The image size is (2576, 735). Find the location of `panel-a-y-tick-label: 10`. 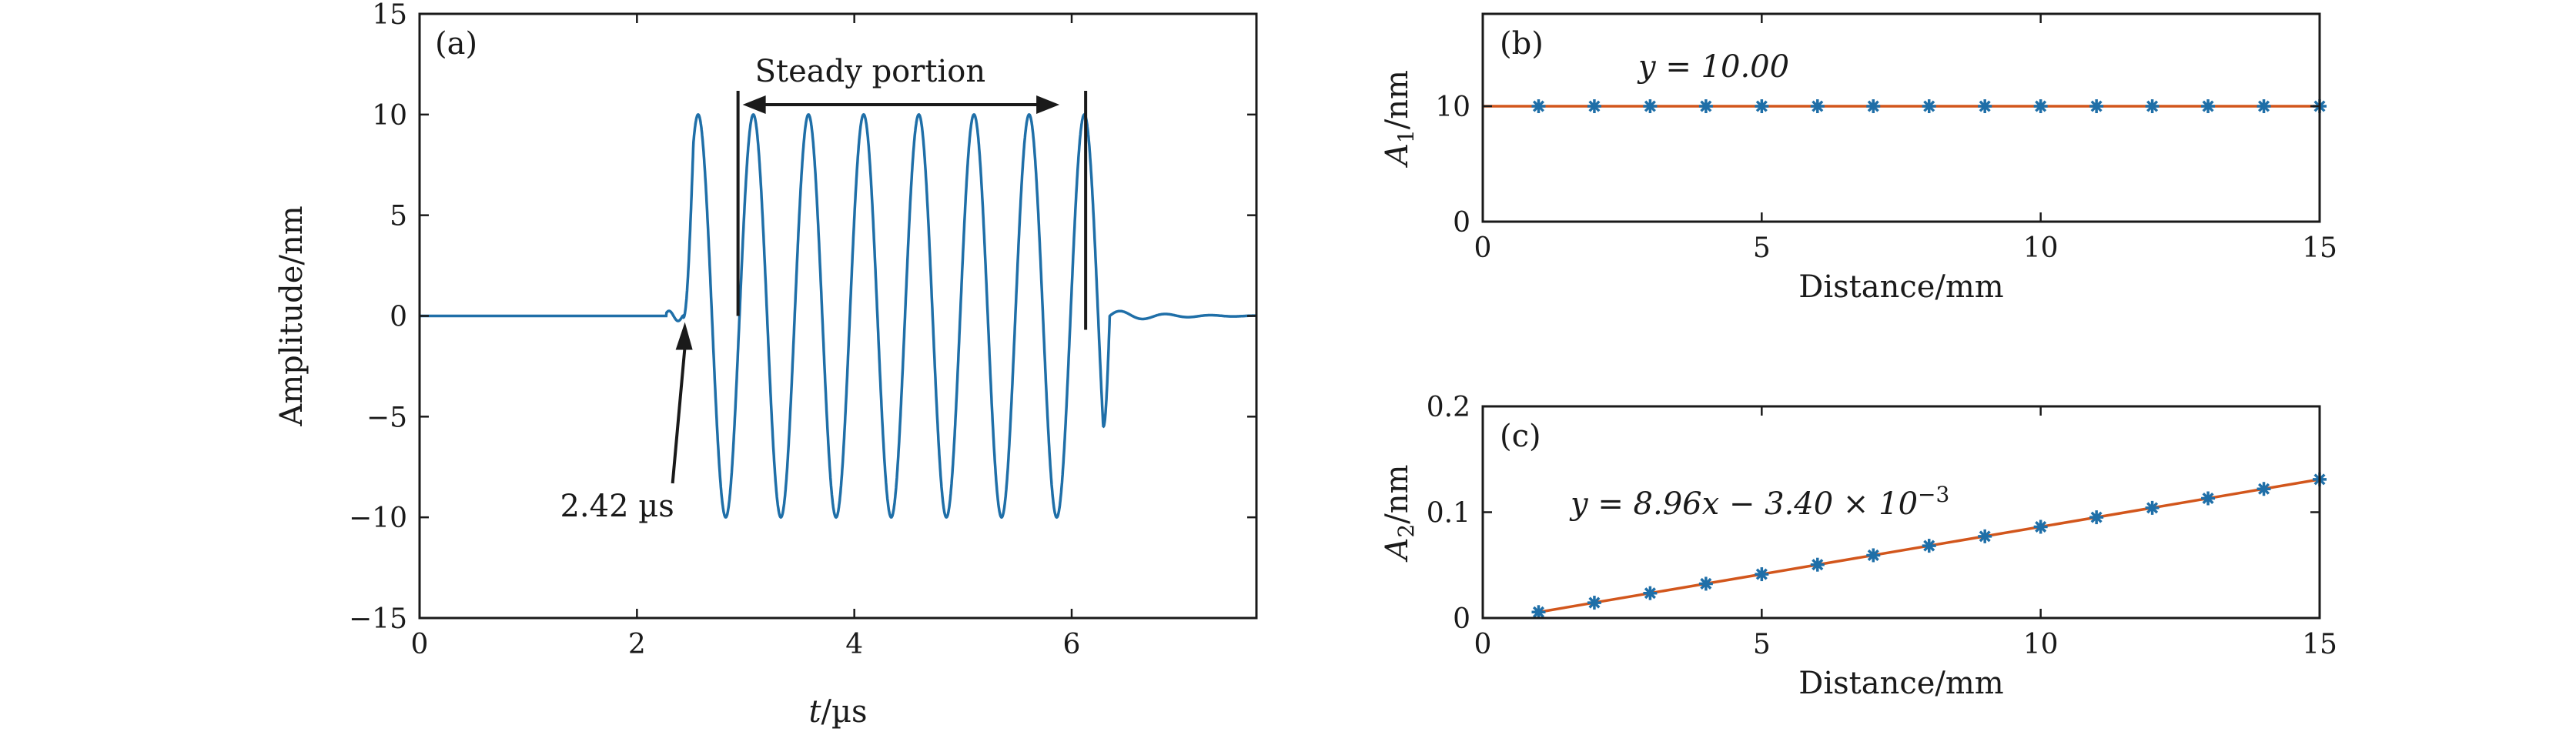

panel-a-y-tick-label: 10 is located at coordinates (389, 116).